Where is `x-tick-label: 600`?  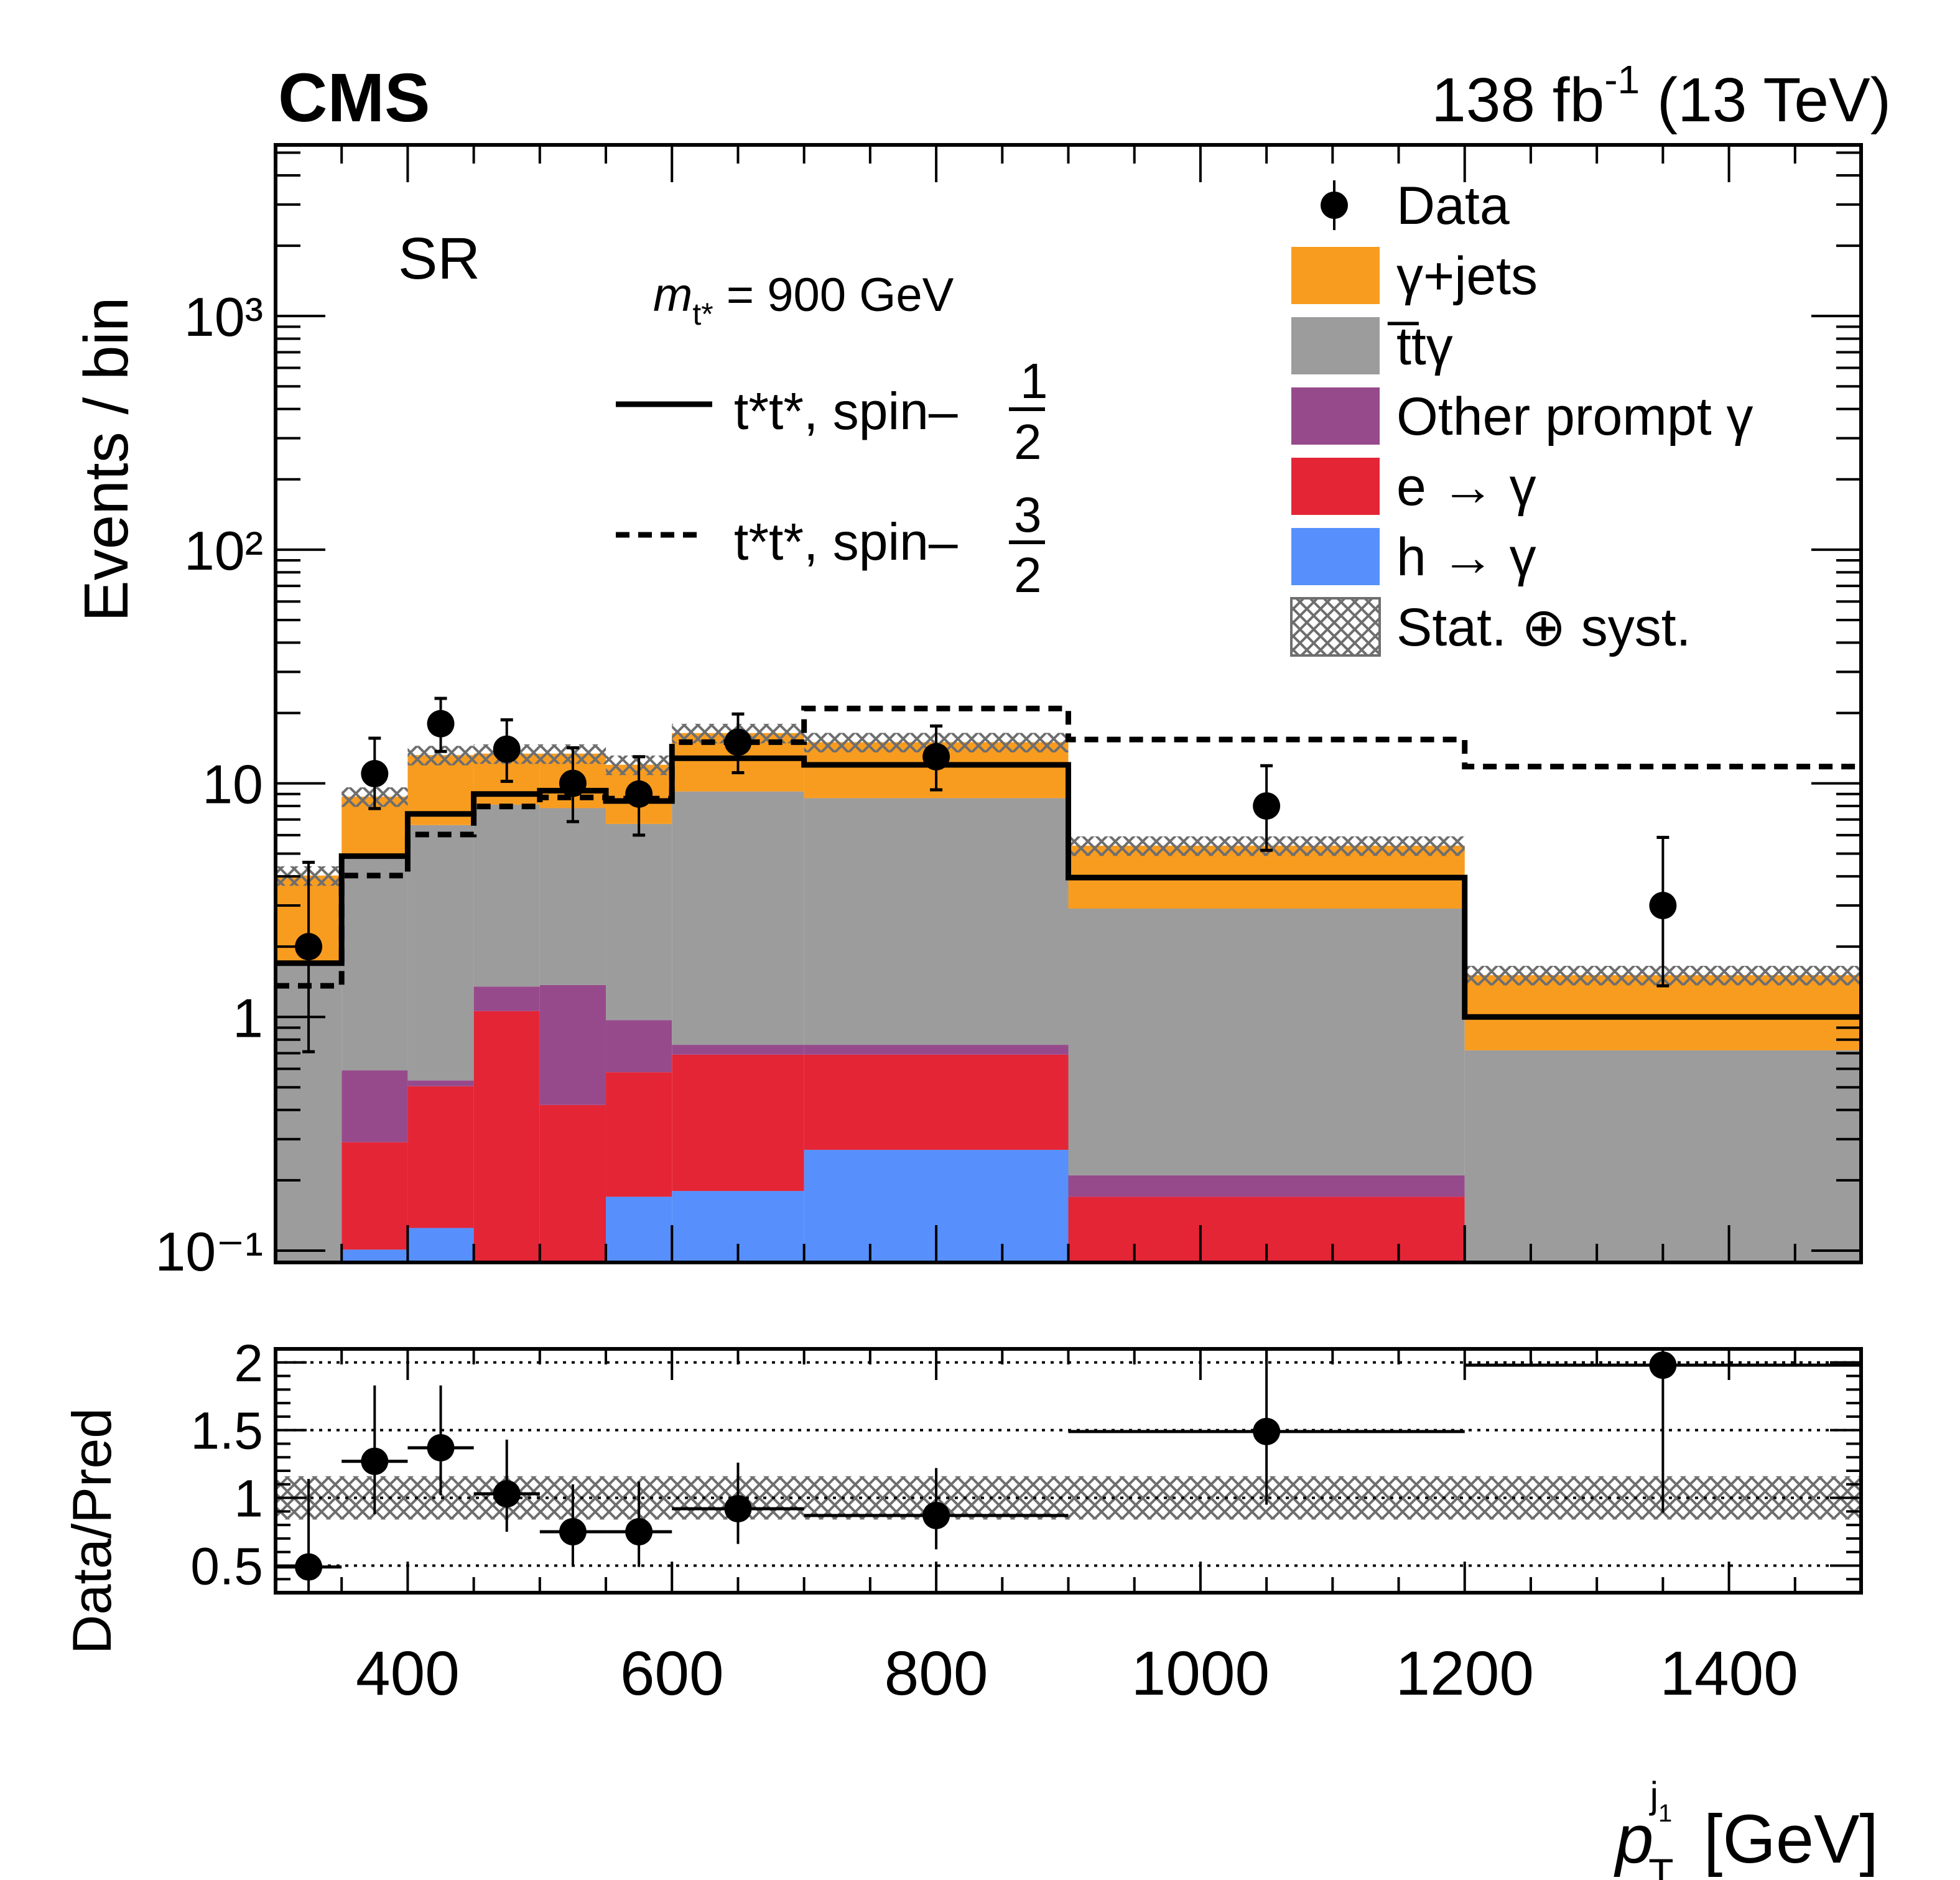 x-tick-label: 600 is located at coordinates (672, 1673).